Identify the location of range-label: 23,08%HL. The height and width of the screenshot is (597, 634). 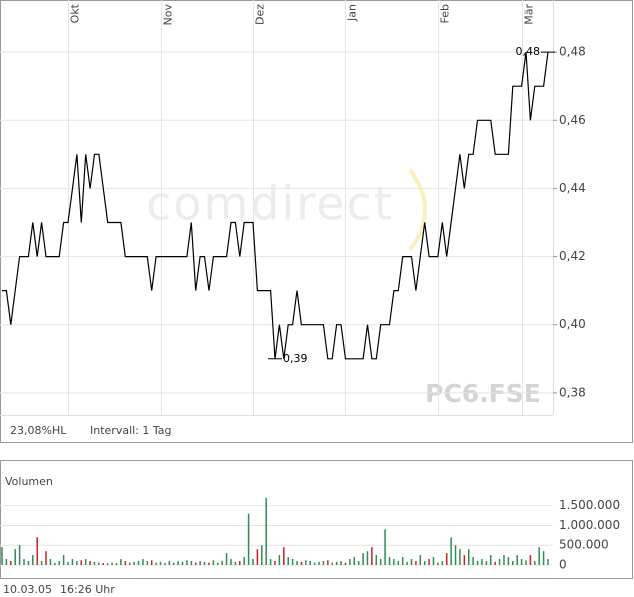
(38, 430).